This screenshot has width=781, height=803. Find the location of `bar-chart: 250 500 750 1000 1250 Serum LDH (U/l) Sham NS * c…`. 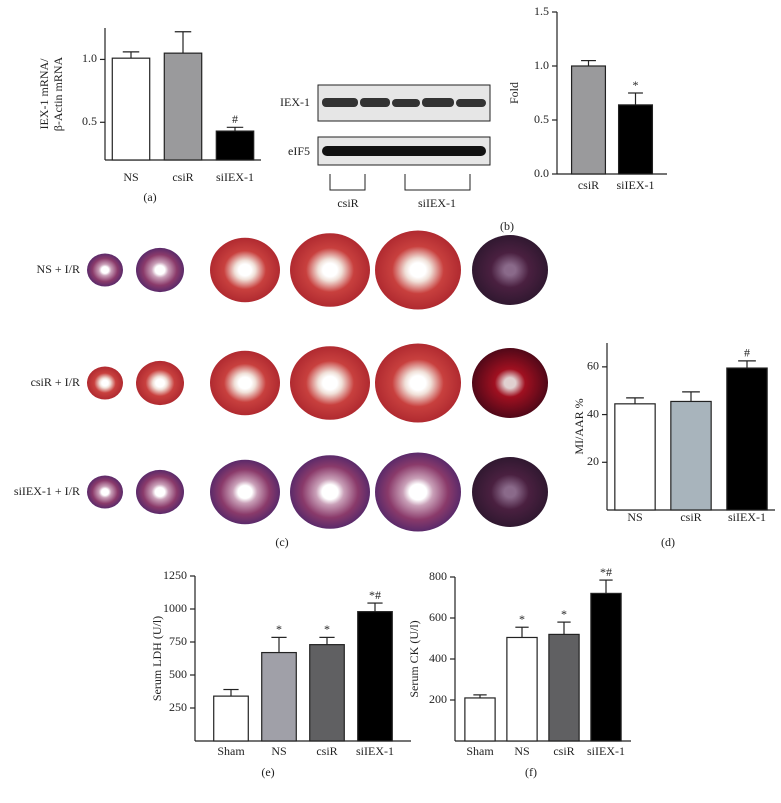

bar-chart: 250 500 750 1000 1250 Serum LDH (U/l) Sham NS * c… is located at coordinates (280, 673).